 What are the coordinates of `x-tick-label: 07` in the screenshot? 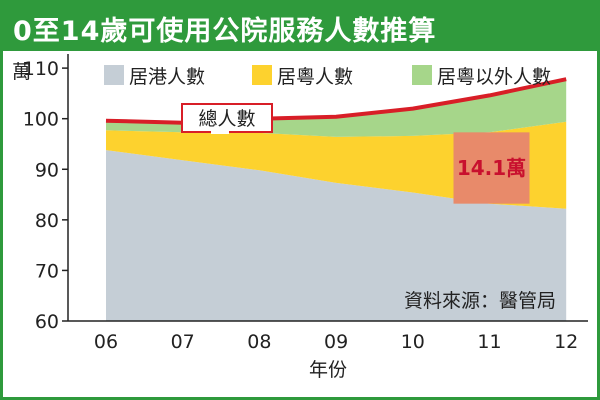 It's located at (183, 342).